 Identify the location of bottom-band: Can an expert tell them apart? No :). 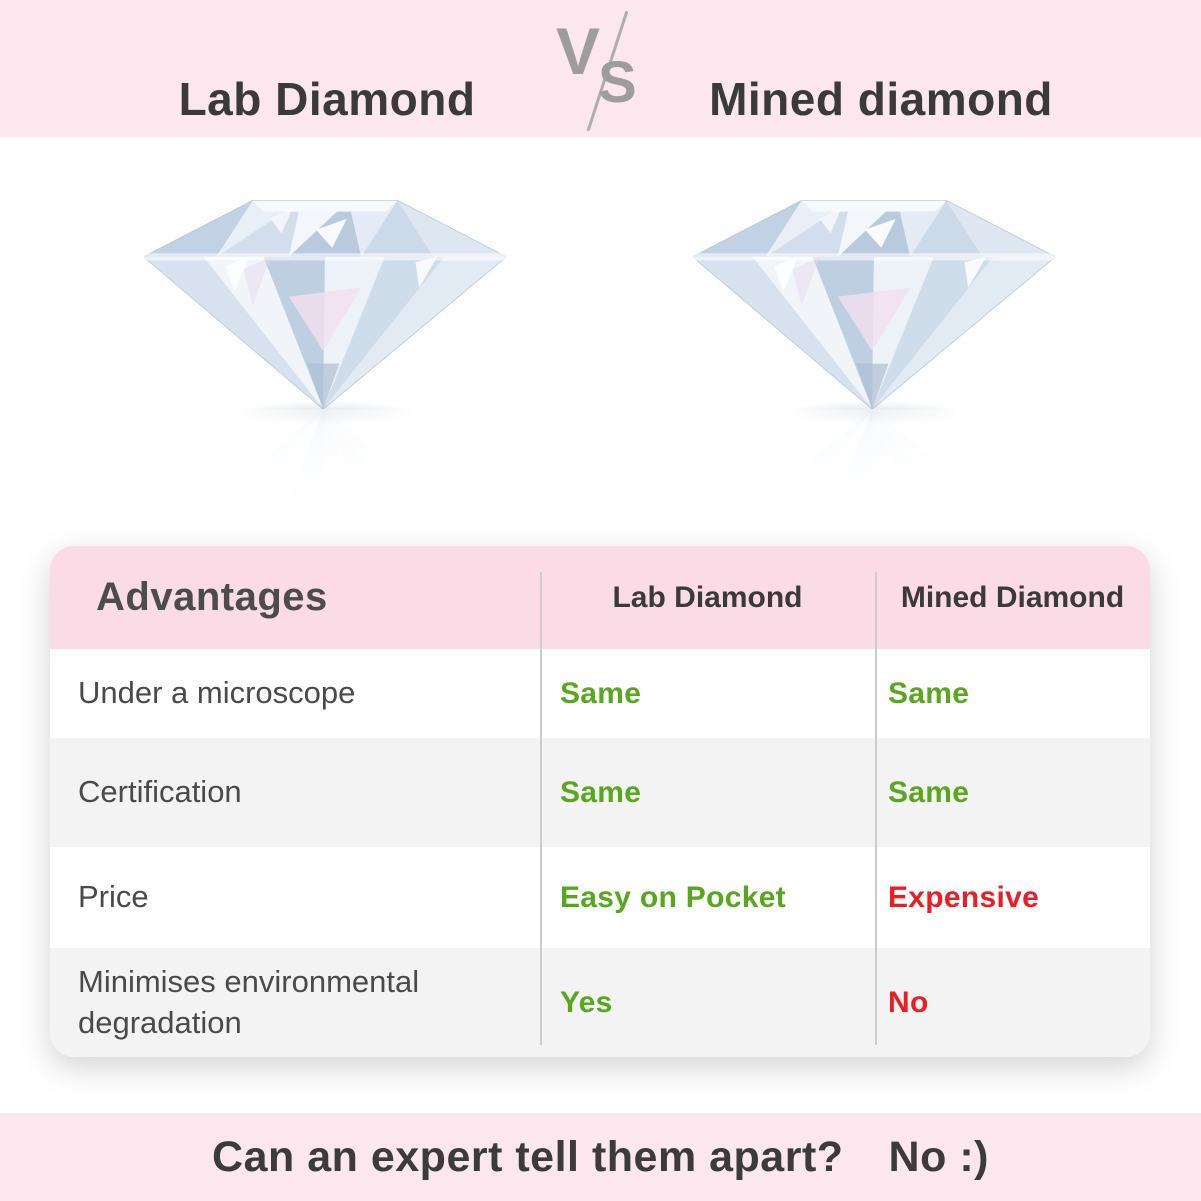
(600, 1157).